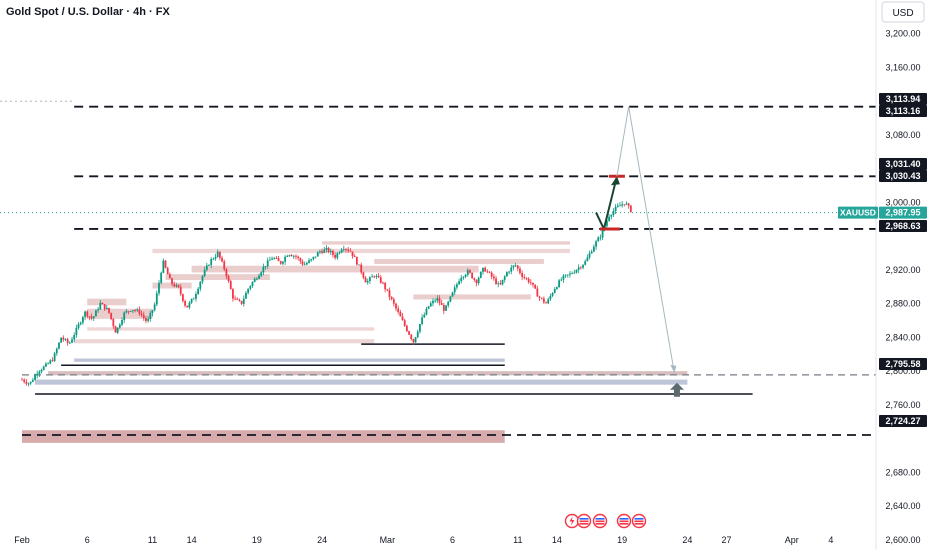 This screenshot has width=932, height=555. What do you see at coordinates (903, 12) in the screenshot?
I see `currency-button: USD` at bounding box center [903, 12].